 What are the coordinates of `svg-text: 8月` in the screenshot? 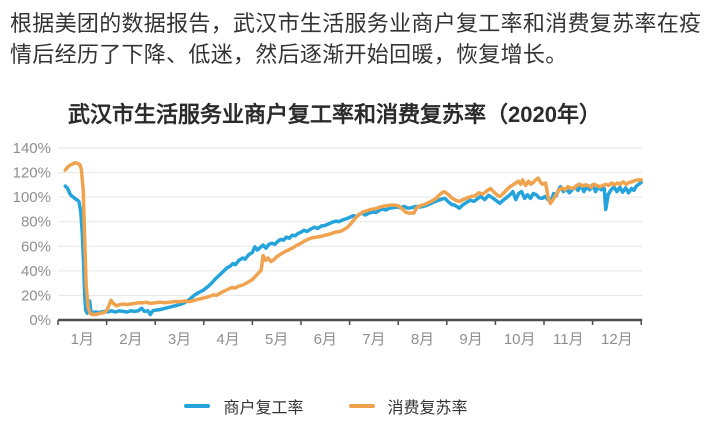 It's located at (422, 339).